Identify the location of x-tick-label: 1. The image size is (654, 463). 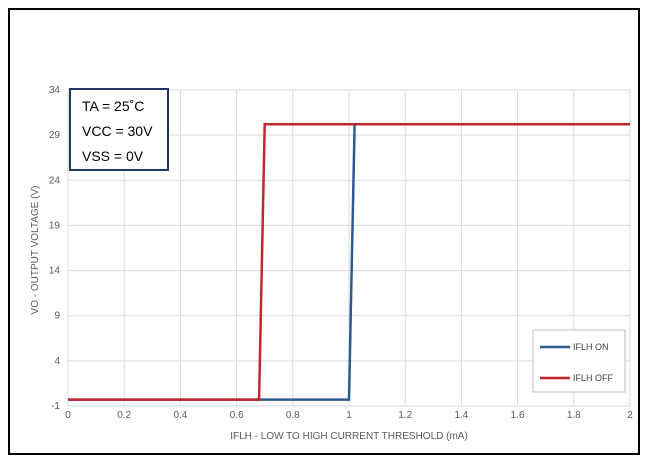
(349, 415).